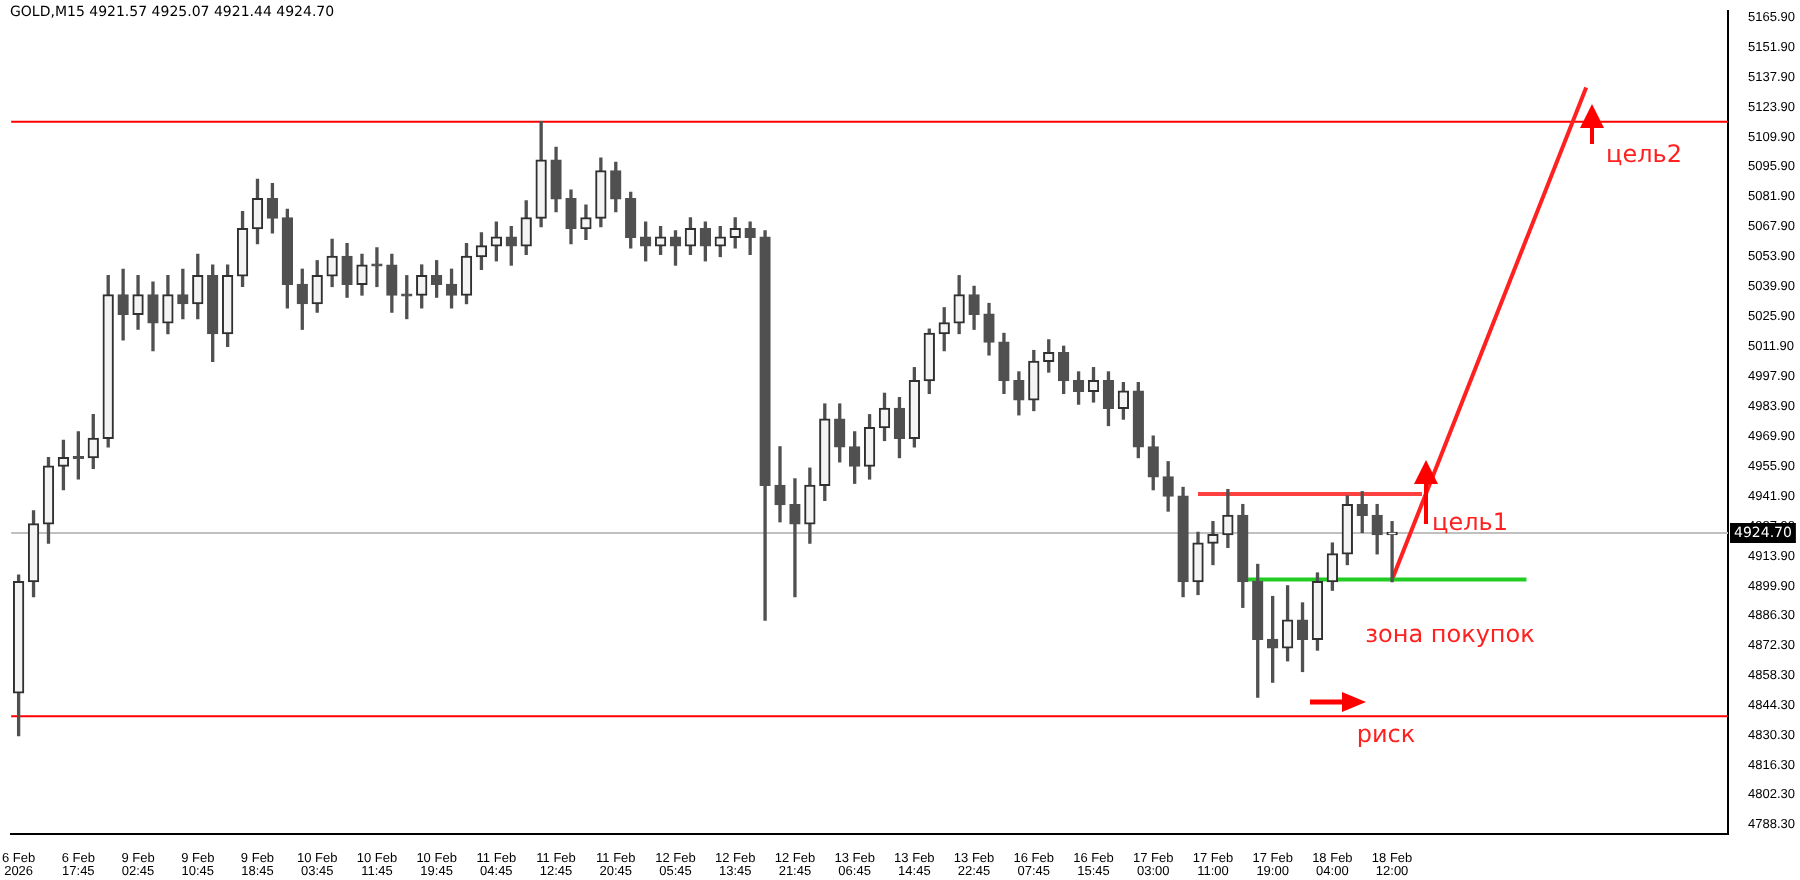 The width and height of the screenshot is (1800, 880). What do you see at coordinates (1450, 634) in the screenshot?
I see `annotation: зона покупок` at bounding box center [1450, 634].